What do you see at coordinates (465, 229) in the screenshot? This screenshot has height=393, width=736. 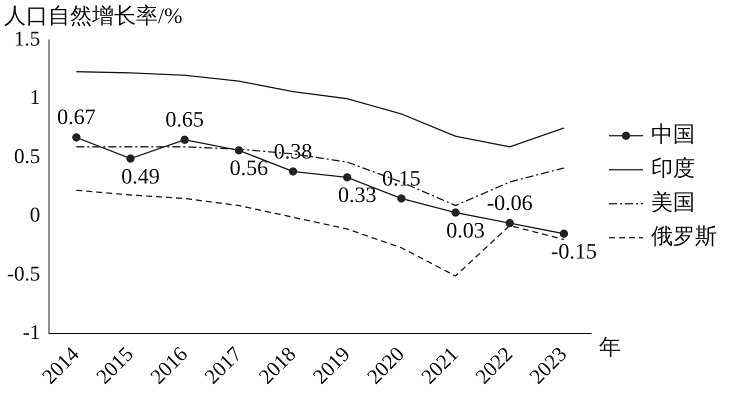 I see `data-label: 0.03` at bounding box center [465, 229].